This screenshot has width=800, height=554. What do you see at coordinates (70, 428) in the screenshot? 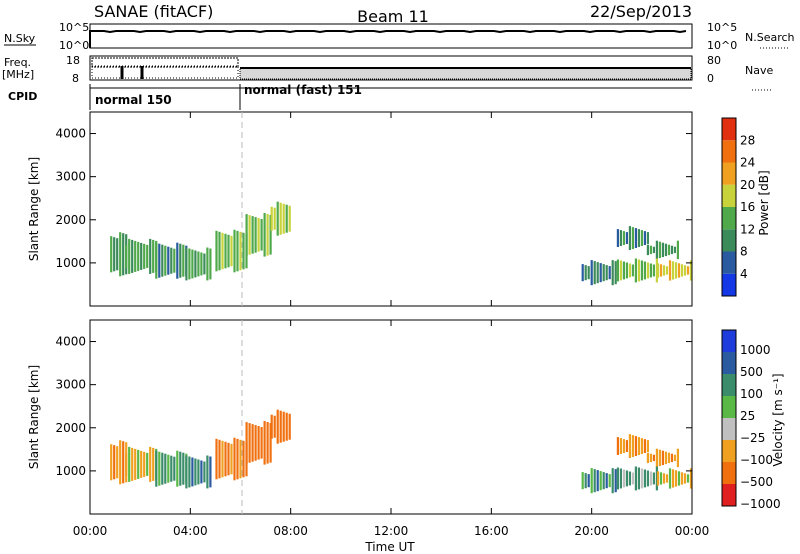
I see `y-tick-label: 2000` at bounding box center [70, 428].